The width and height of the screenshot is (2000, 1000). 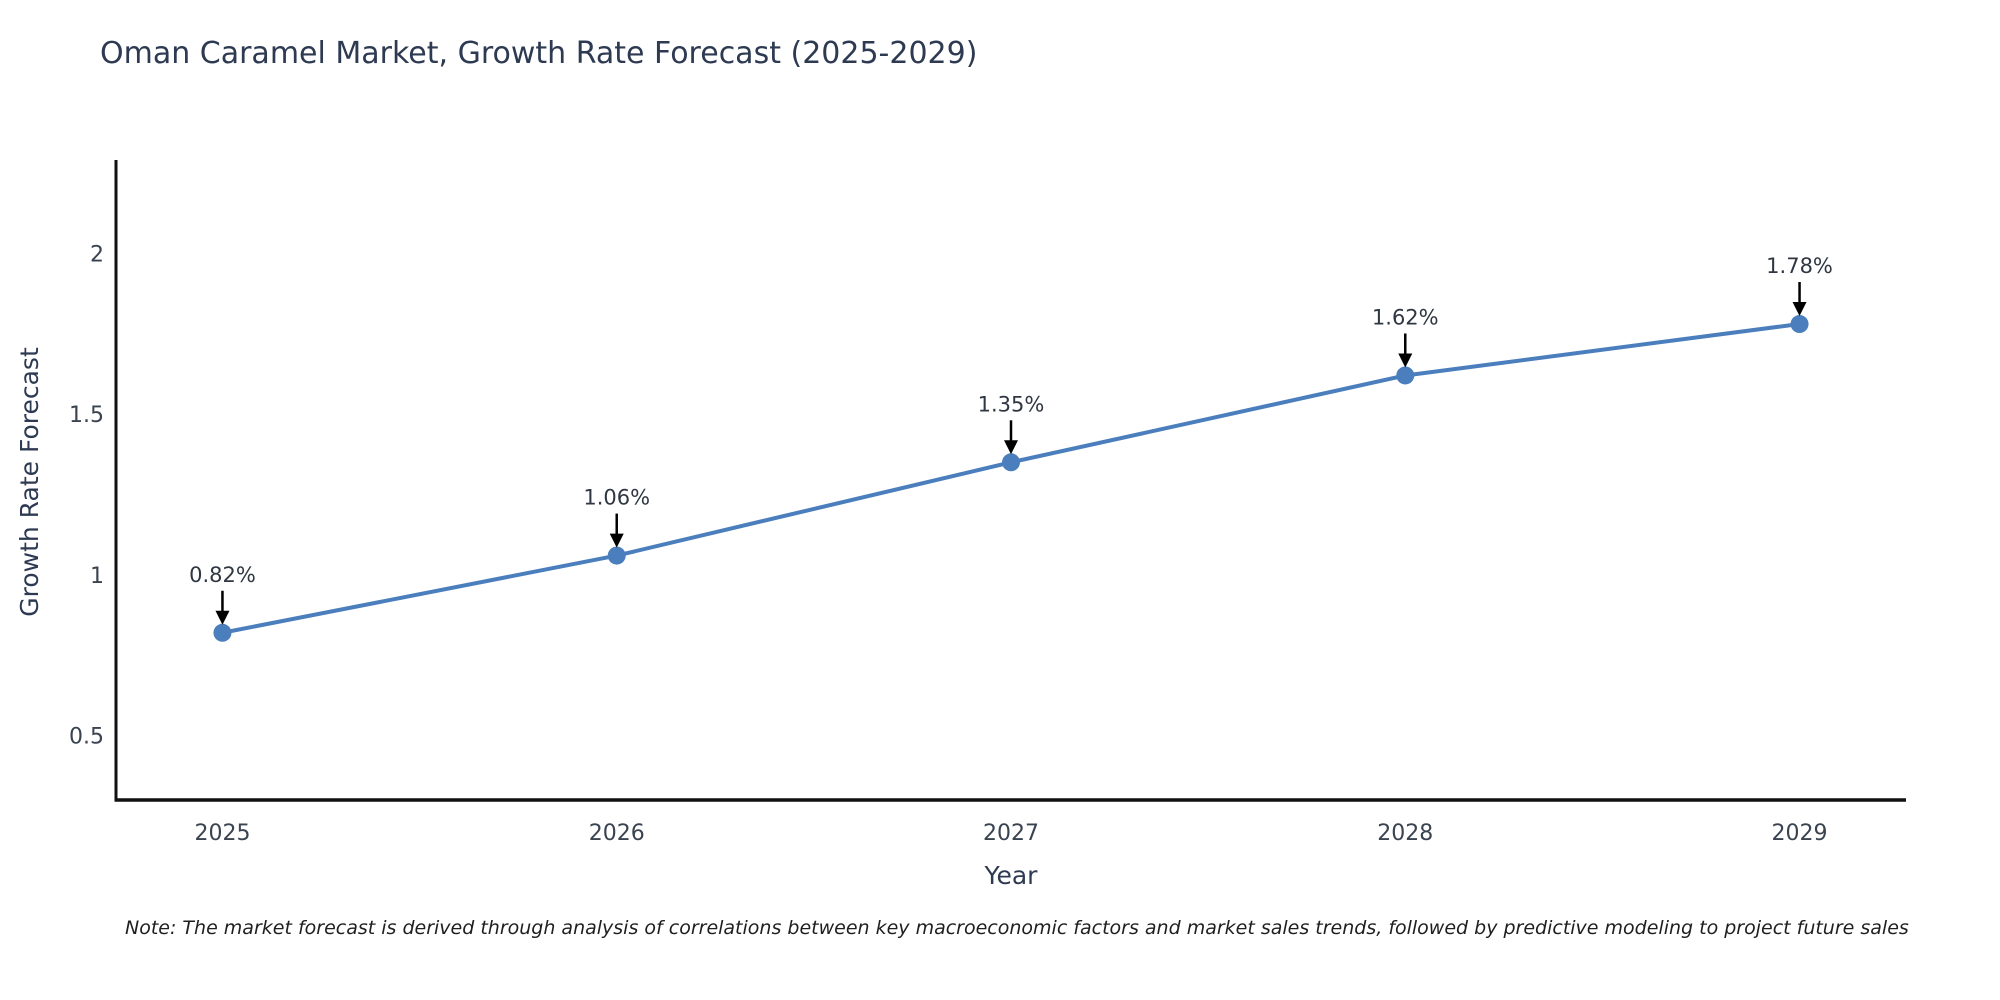 I want to click on x-tick-label: 2027, so click(x=1011, y=833).